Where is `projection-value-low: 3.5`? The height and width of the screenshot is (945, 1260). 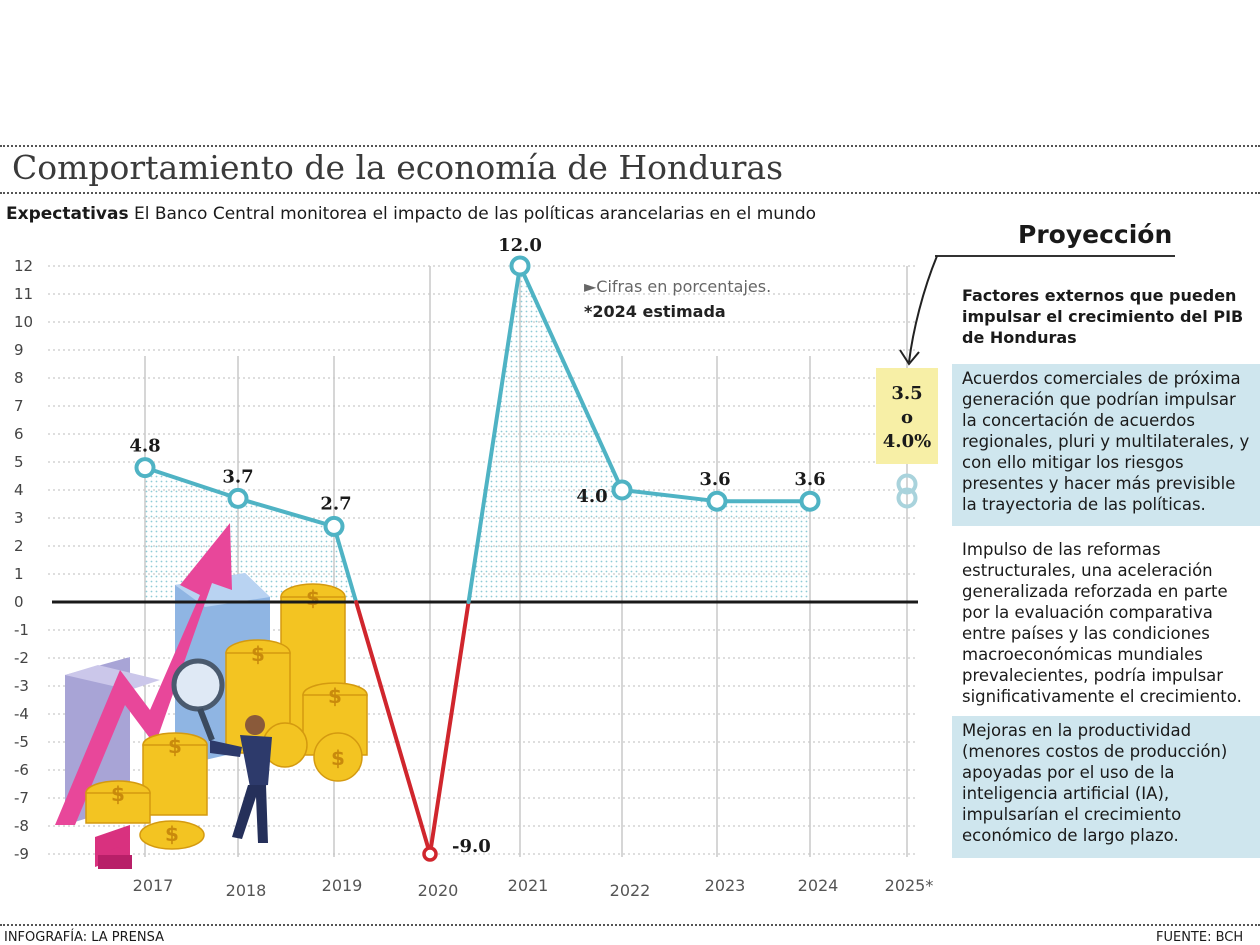
projection-value-low: 3.5 is located at coordinates (907, 393).